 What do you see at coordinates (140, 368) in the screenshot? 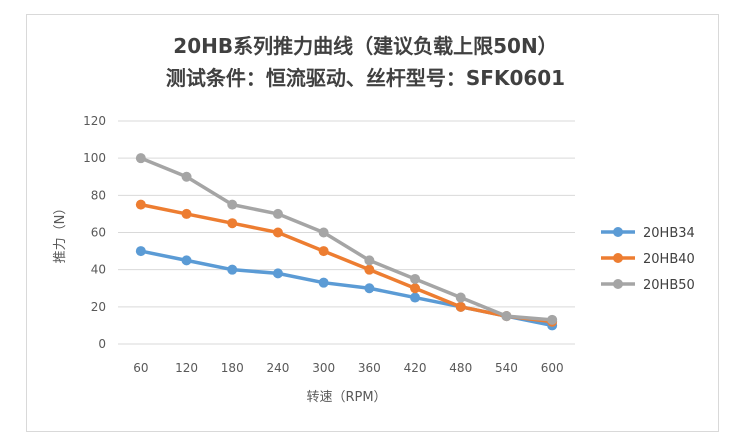
I see `x-tick-label: 60` at bounding box center [140, 368].